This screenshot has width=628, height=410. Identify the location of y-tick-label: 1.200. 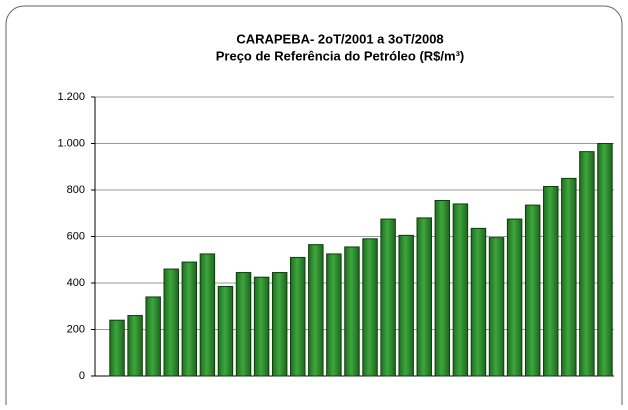
(71, 97).